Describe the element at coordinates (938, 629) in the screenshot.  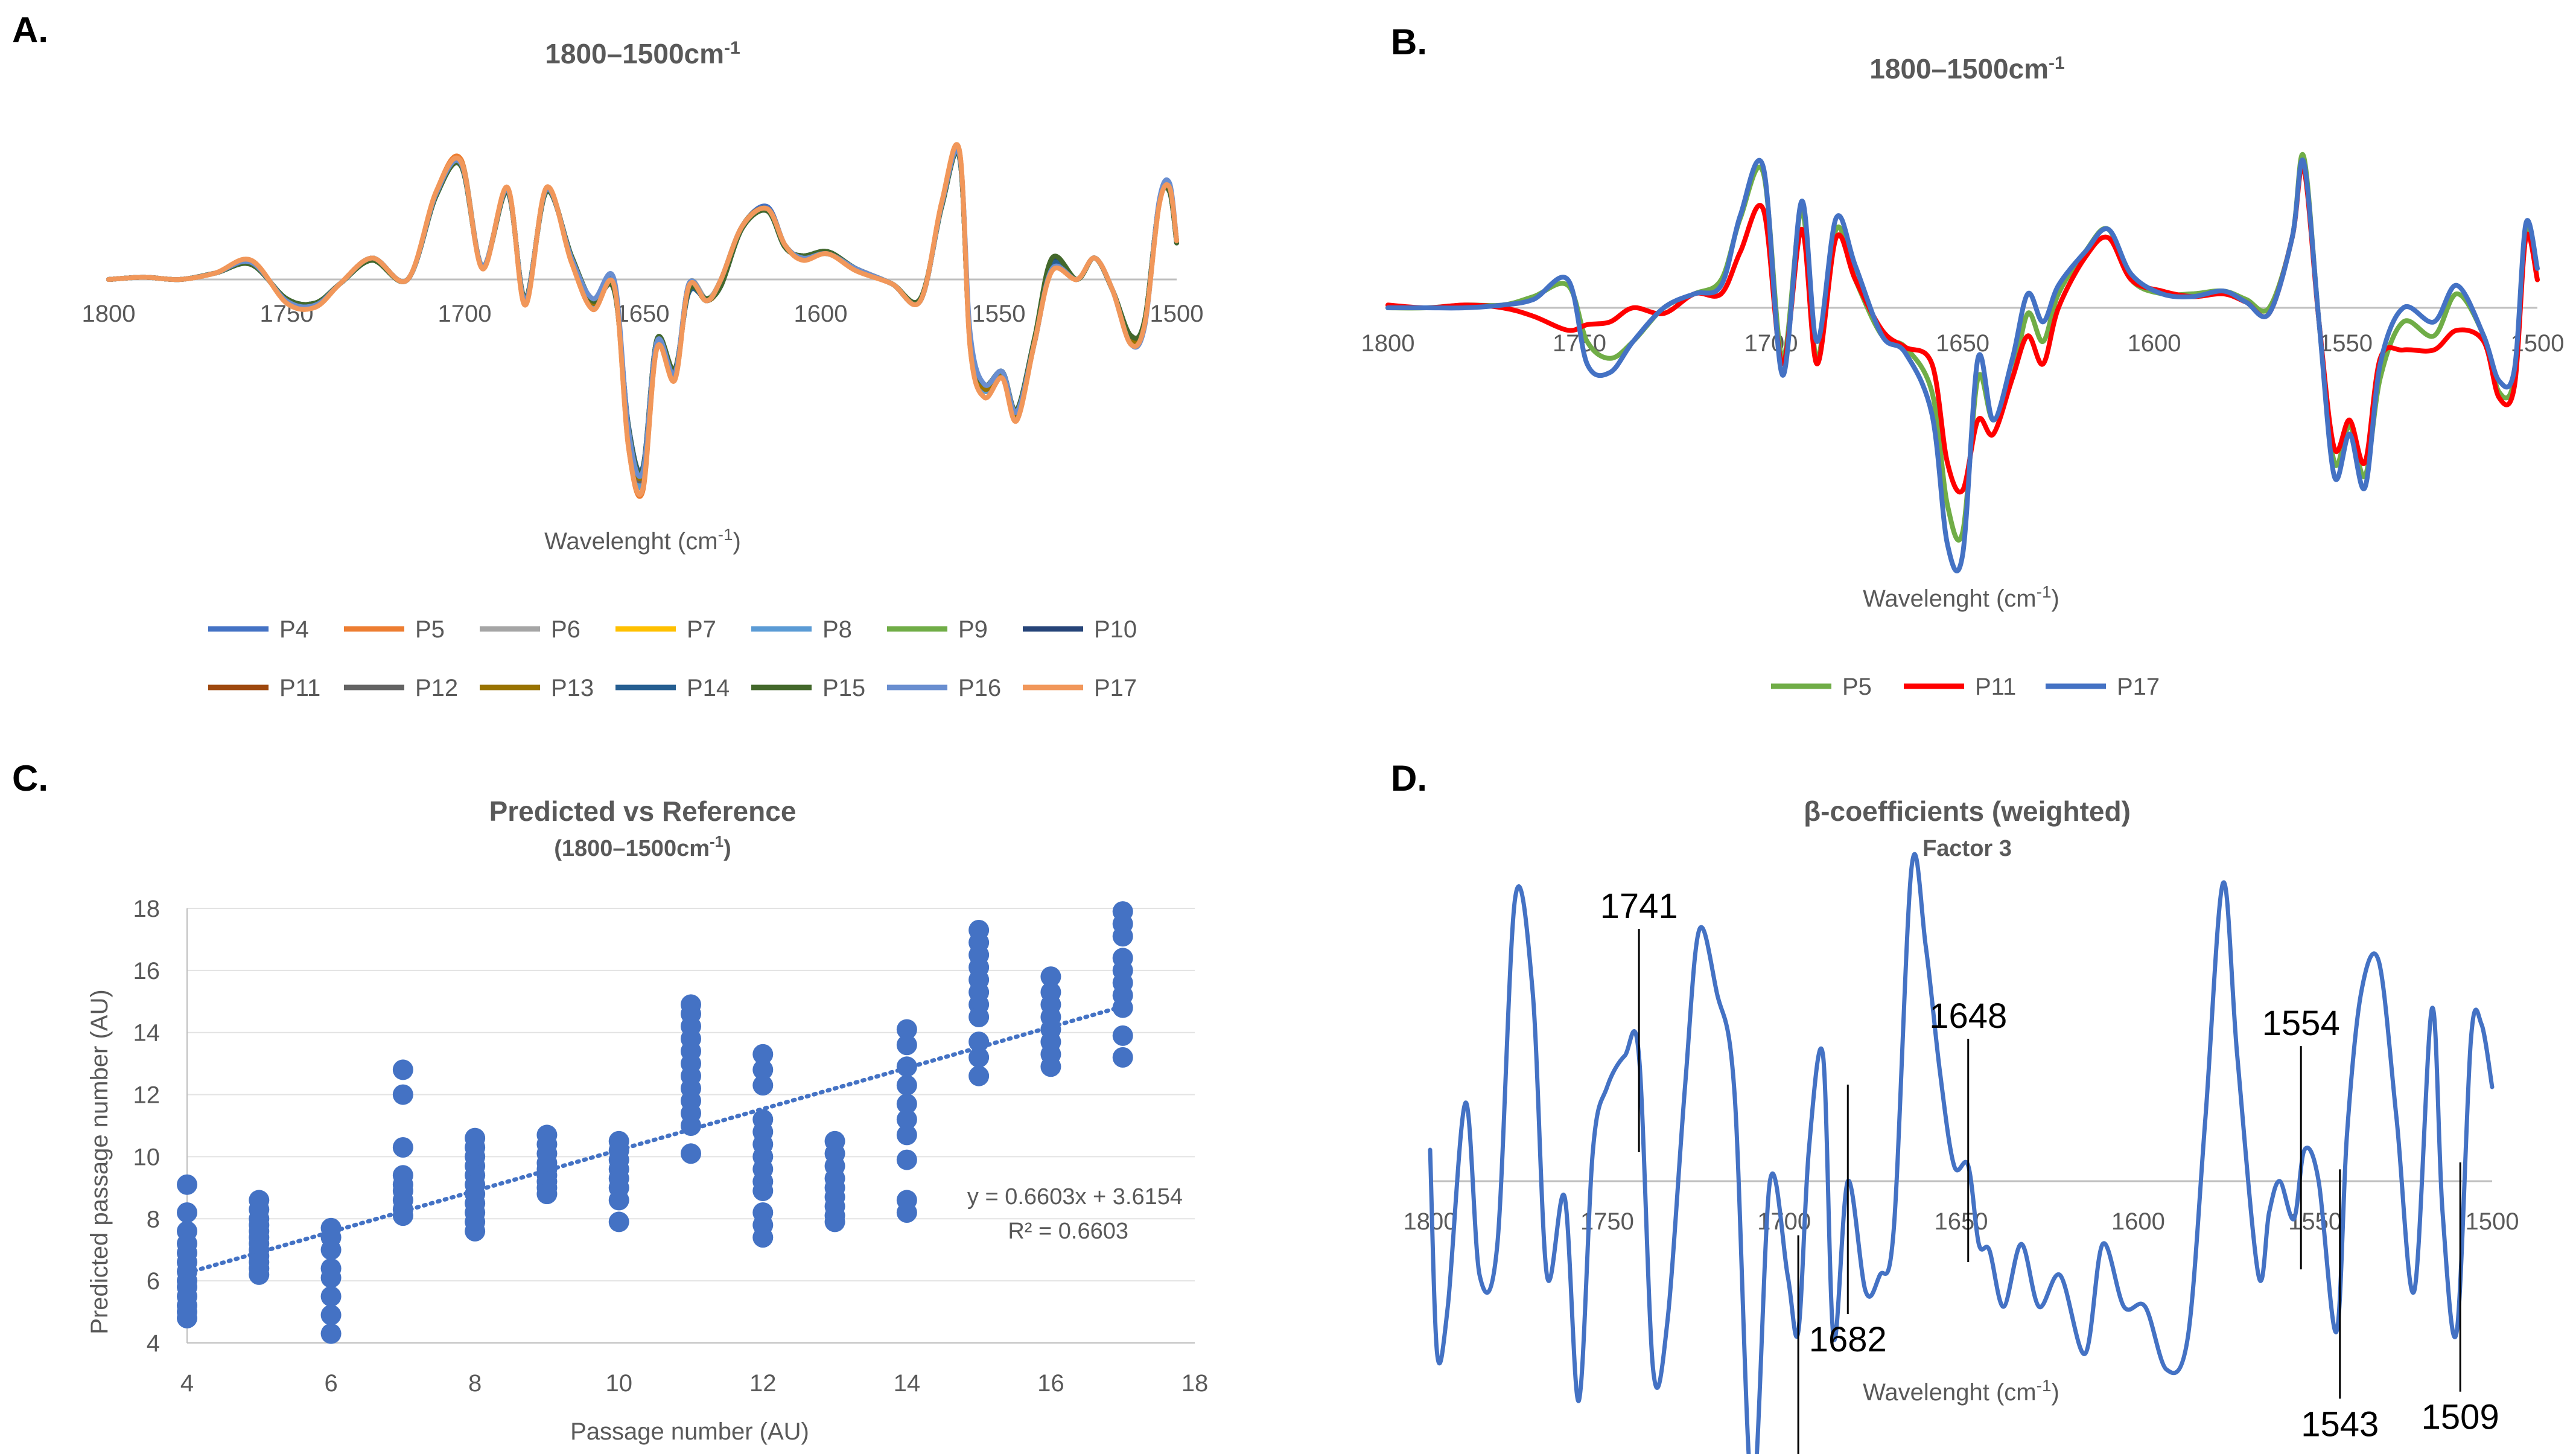
I see `legend-item-p9: P9` at that location.